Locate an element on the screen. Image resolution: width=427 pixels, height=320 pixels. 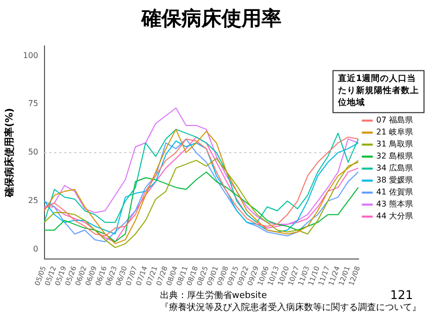
legend-label: 07 福島県 is located at coordinates (395, 120).